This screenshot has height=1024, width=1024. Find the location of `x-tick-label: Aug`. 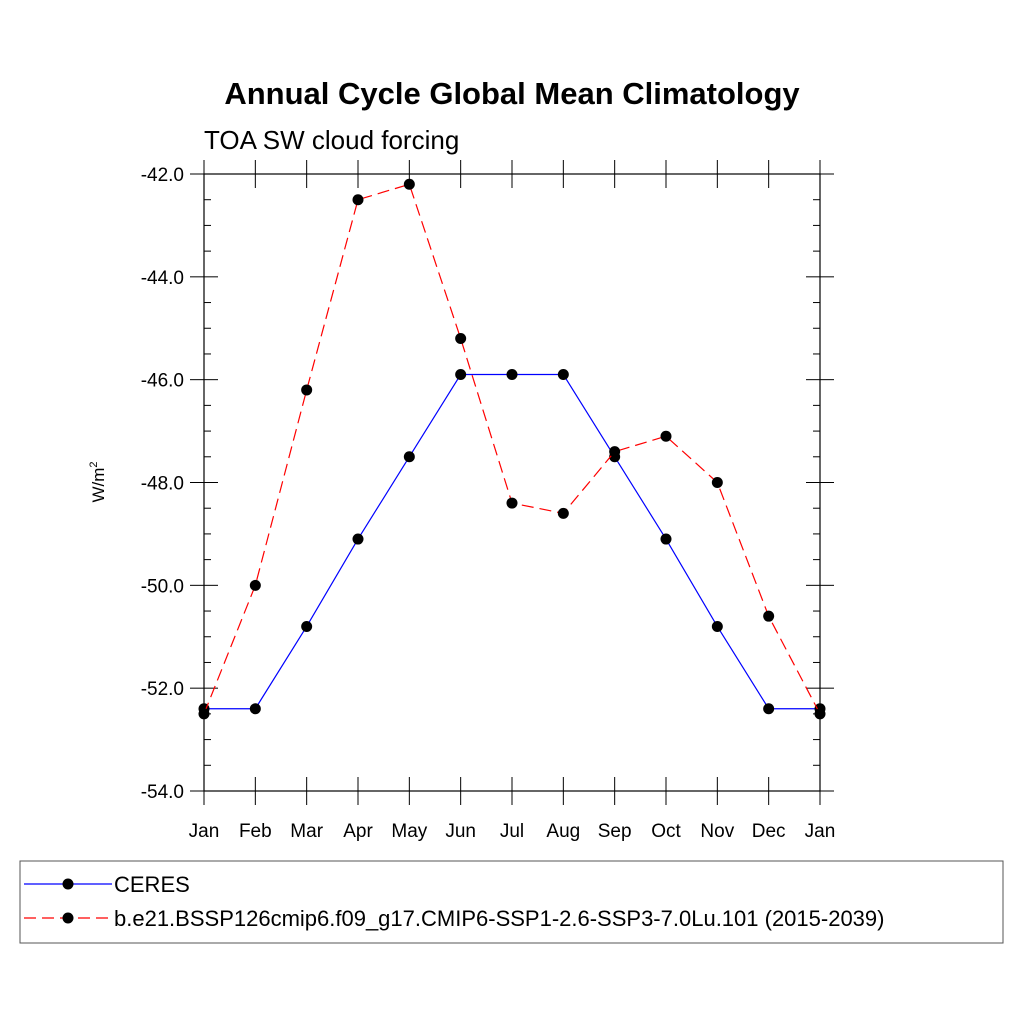

x-tick-label: Aug is located at coordinates (563, 831).